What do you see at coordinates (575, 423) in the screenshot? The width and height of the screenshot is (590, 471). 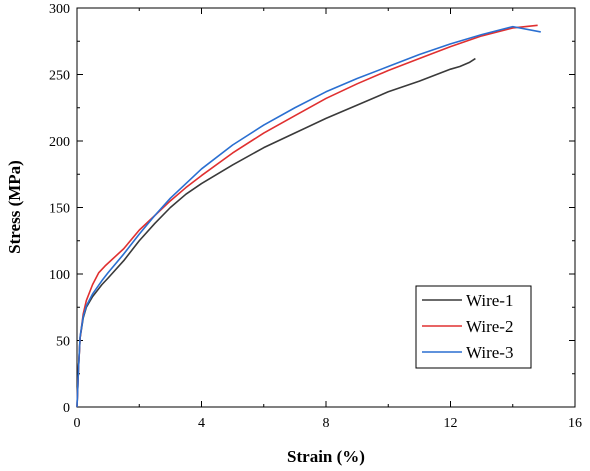 I see `x-tick-label: 16` at bounding box center [575, 423].